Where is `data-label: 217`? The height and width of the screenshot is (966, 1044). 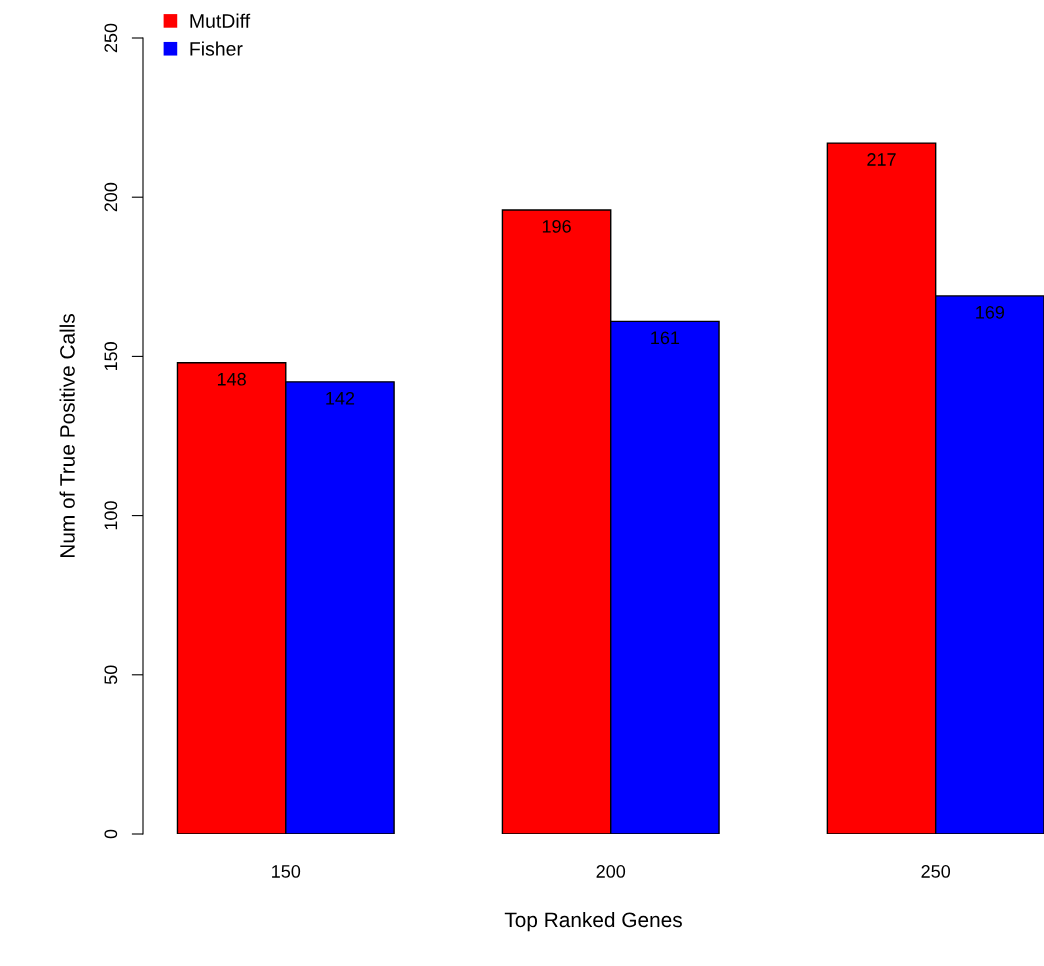 data-label: 217 is located at coordinates (881, 159).